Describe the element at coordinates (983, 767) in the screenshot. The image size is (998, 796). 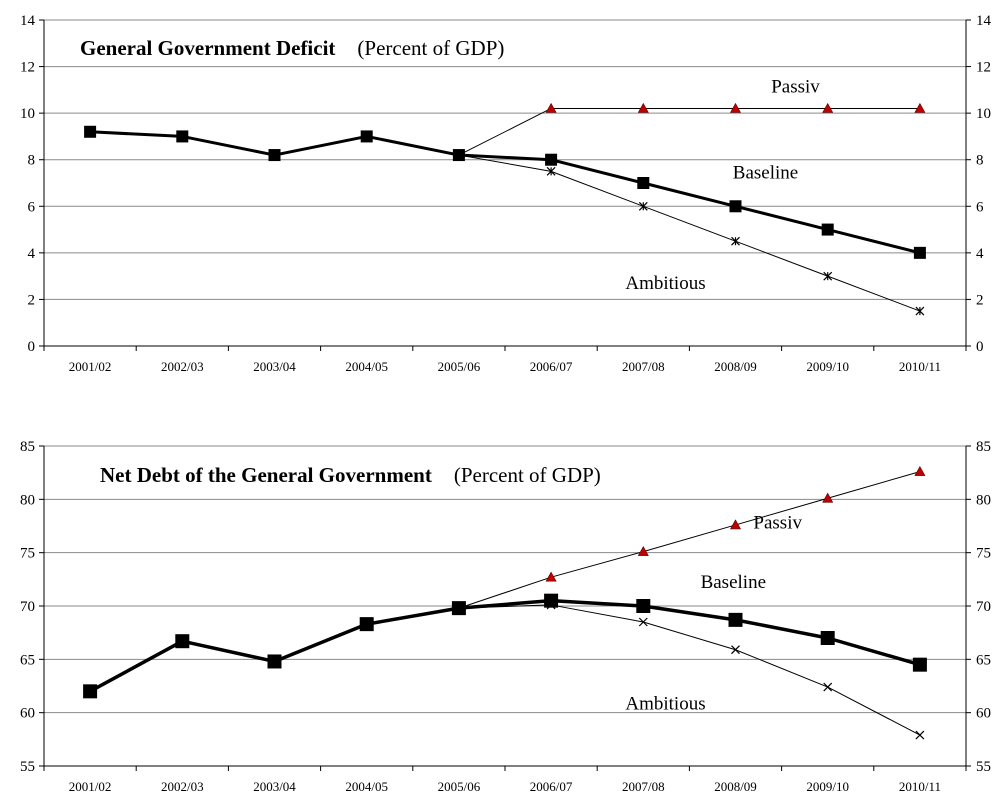
I see `y-tick-label-right: 55` at that location.